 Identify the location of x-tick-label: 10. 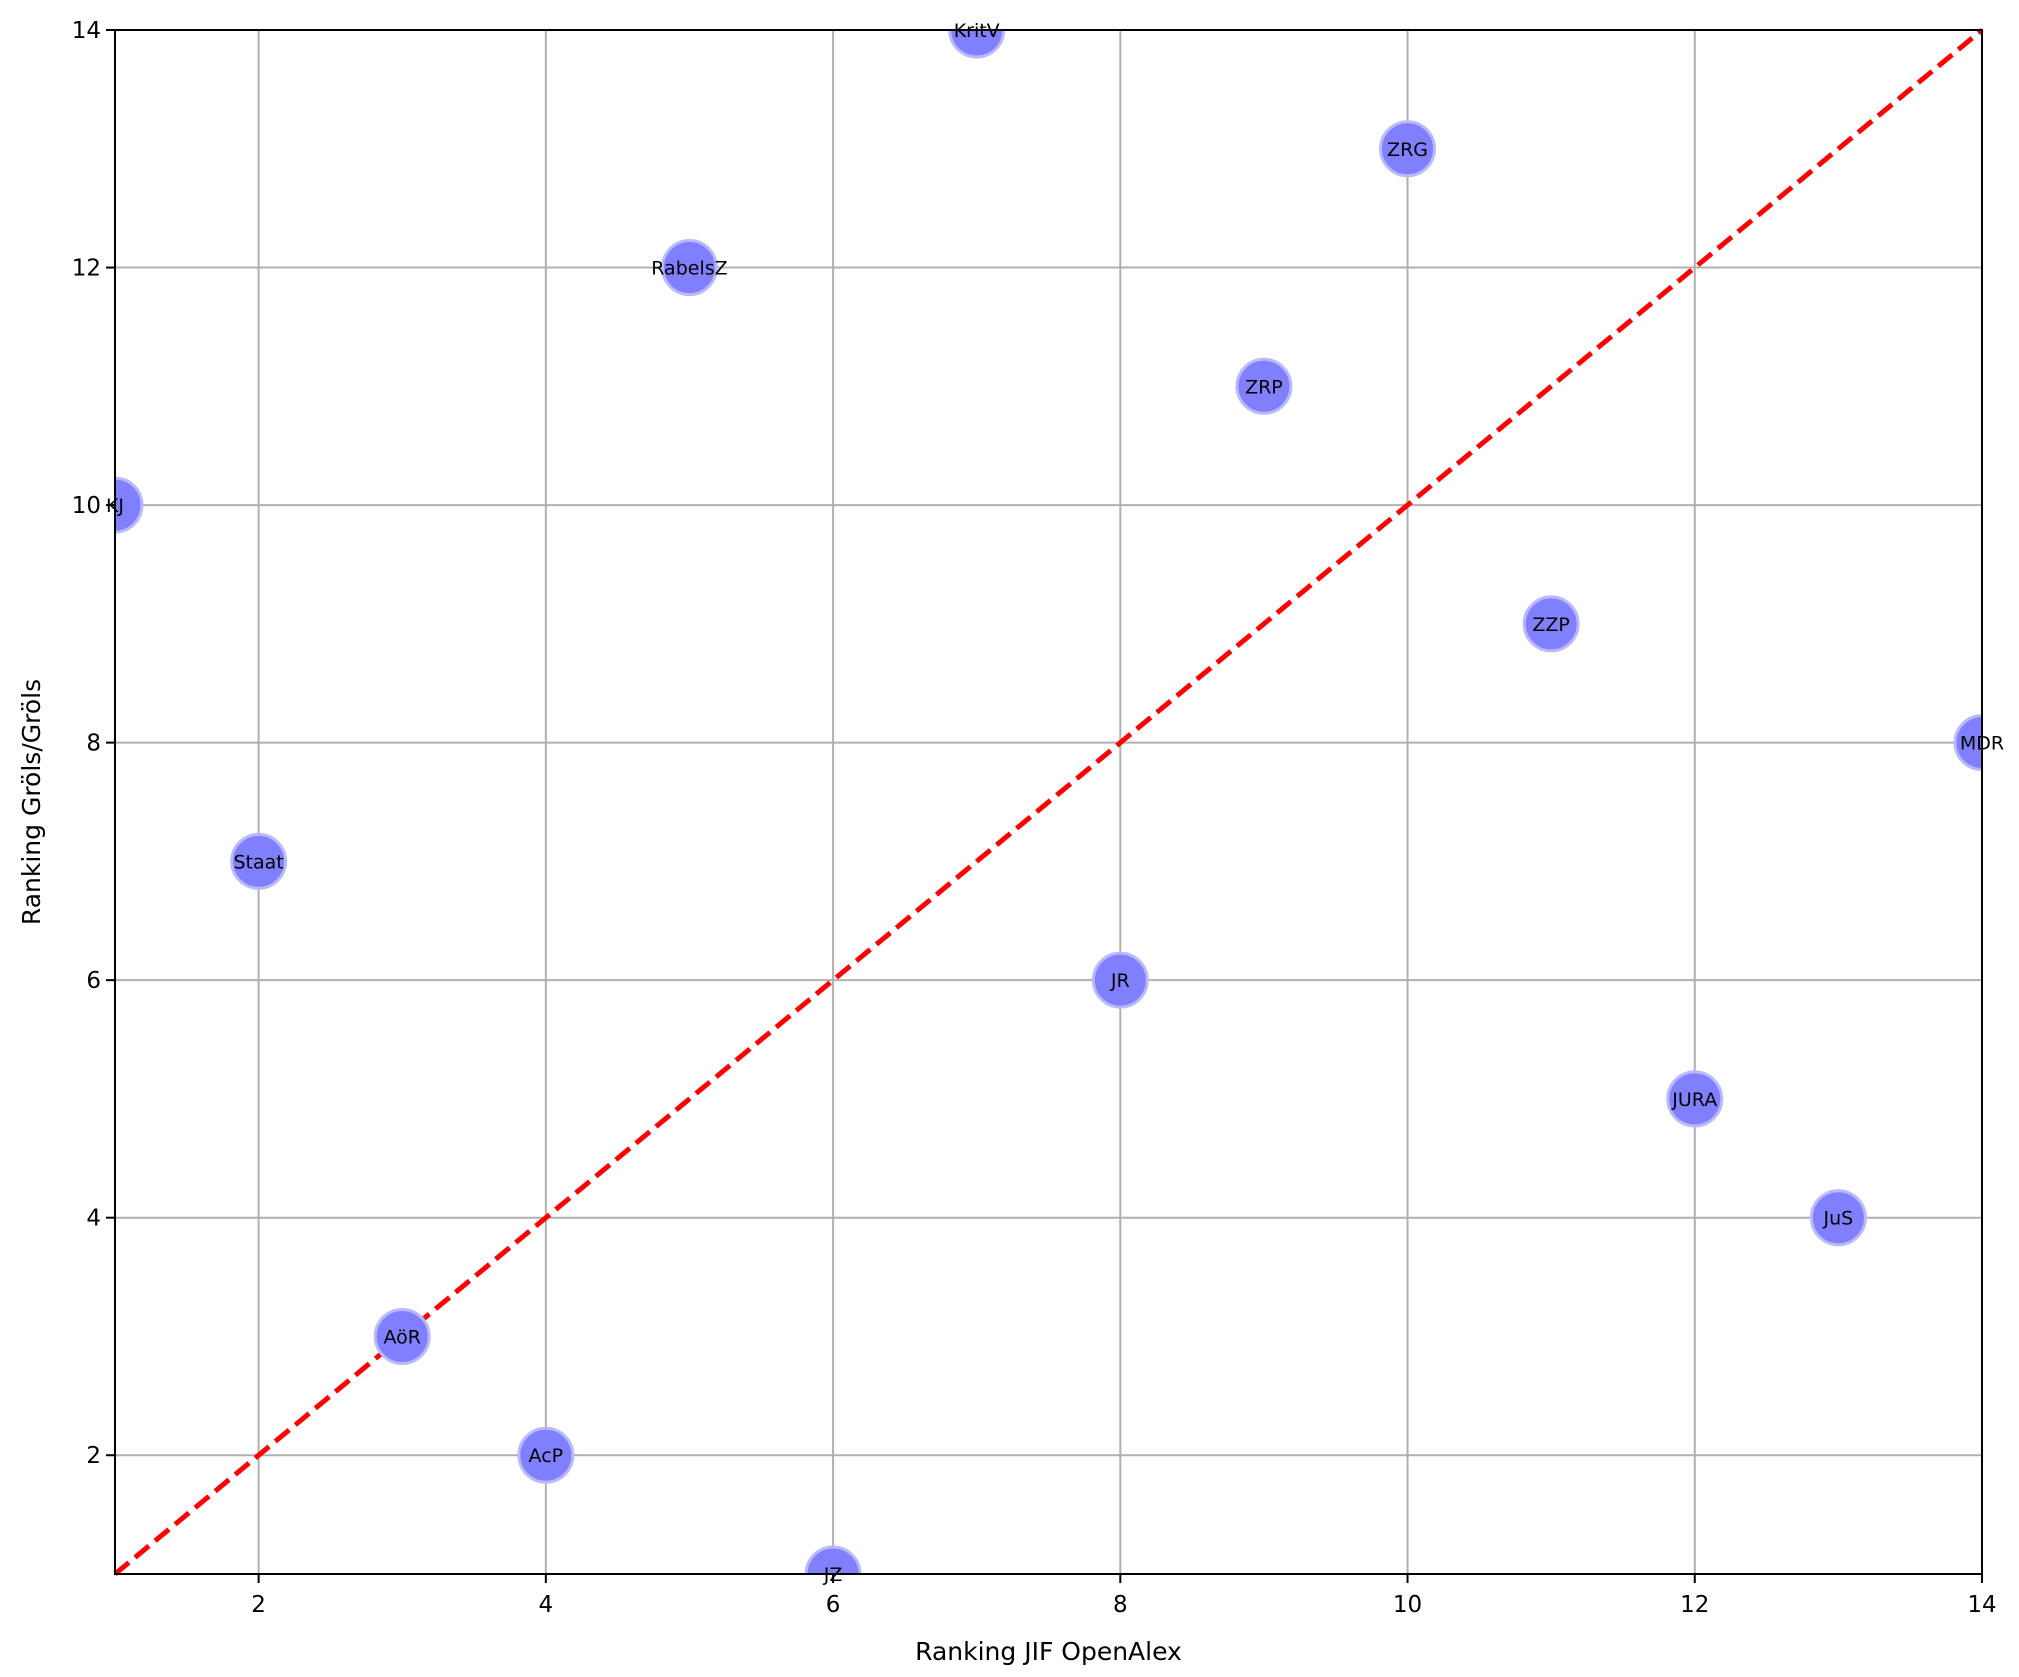
(1407, 1605).